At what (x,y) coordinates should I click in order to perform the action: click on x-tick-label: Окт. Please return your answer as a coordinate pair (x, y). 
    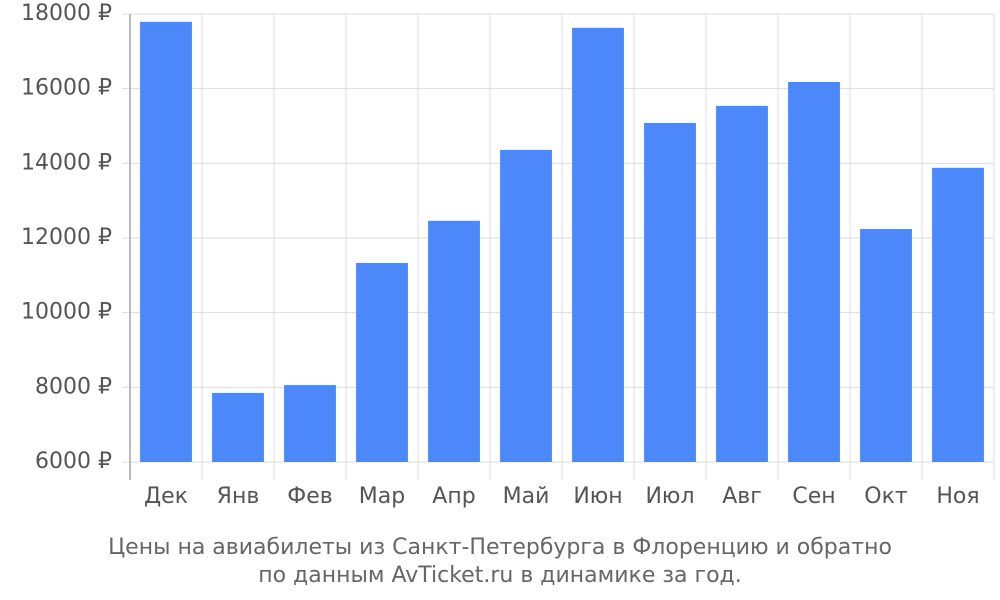
    Looking at the image, I should click on (886, 496).